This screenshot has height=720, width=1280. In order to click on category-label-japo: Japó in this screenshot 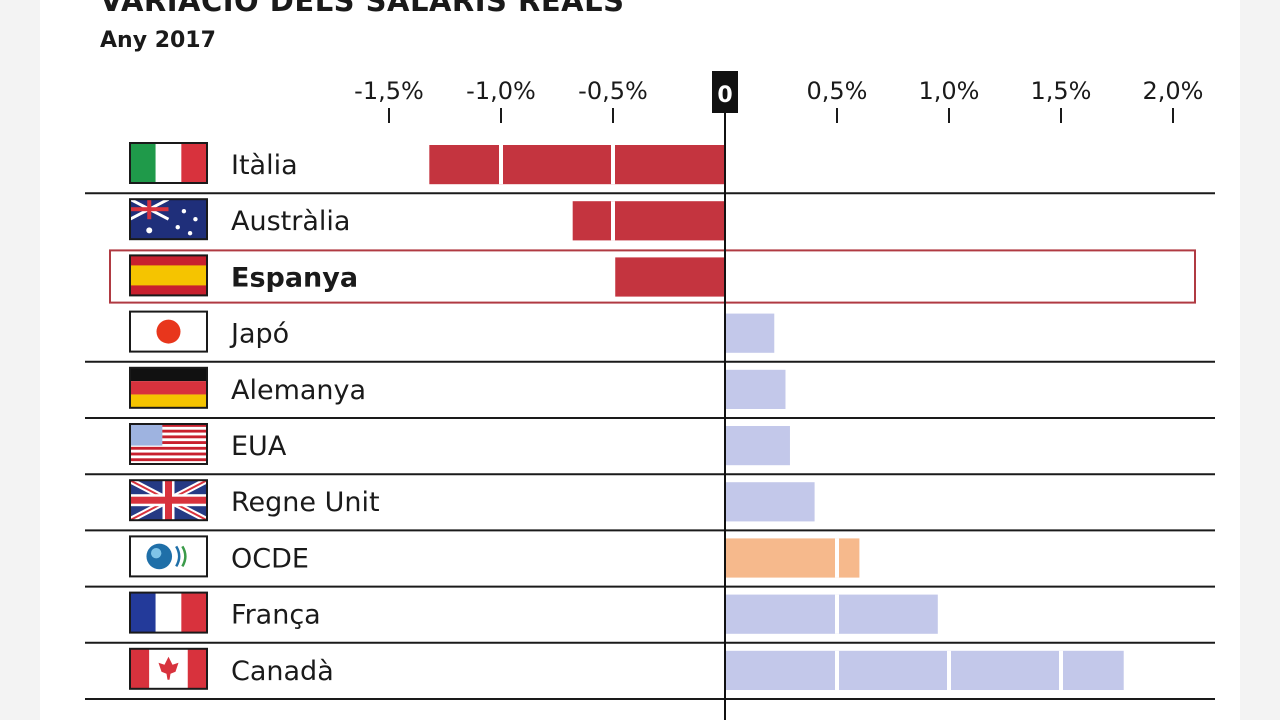, I will do `click(259, 334)`.